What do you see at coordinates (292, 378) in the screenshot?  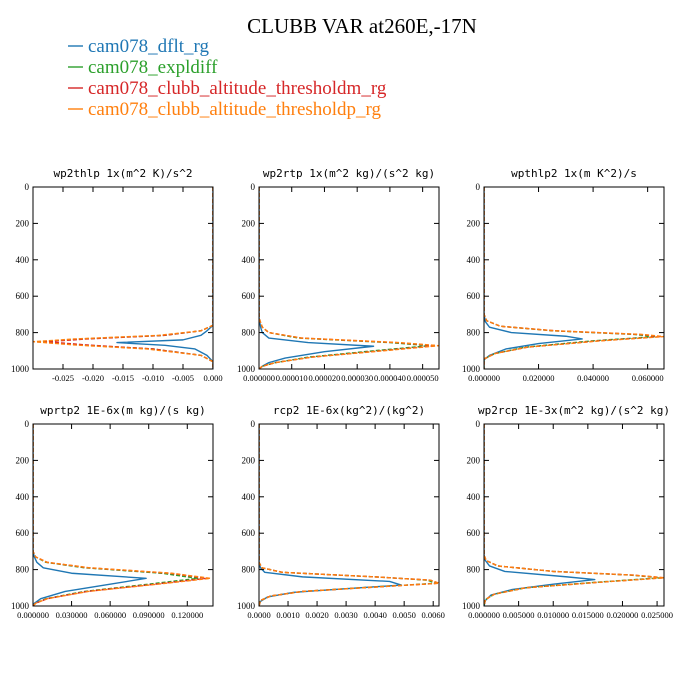 I see `x-tick-label: 0.000010` at bounding box center [292, 378].